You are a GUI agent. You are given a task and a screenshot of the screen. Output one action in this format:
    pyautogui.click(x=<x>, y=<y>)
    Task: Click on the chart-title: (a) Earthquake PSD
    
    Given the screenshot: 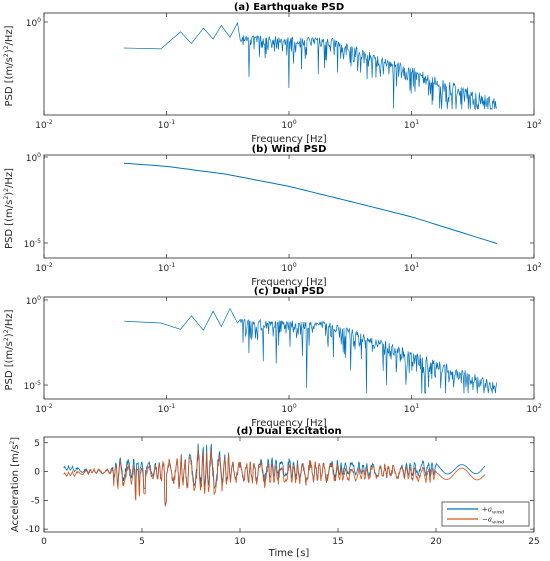 What is the action you would take?
    pyautogui.click(x=289, y=7)
    